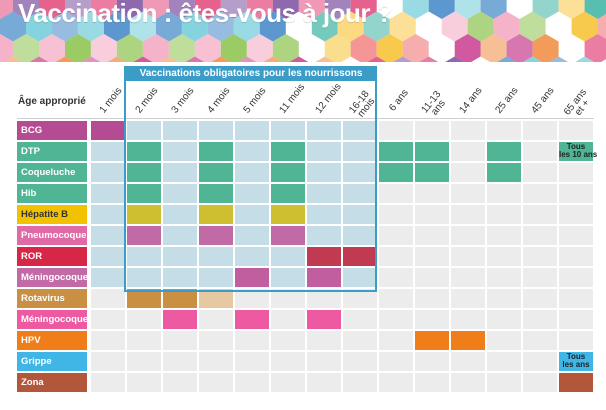  What do you see at coordinates (52, 130) in the screenshot?
I see `vaccine-label: BCG` at bounding box center [52, 130].